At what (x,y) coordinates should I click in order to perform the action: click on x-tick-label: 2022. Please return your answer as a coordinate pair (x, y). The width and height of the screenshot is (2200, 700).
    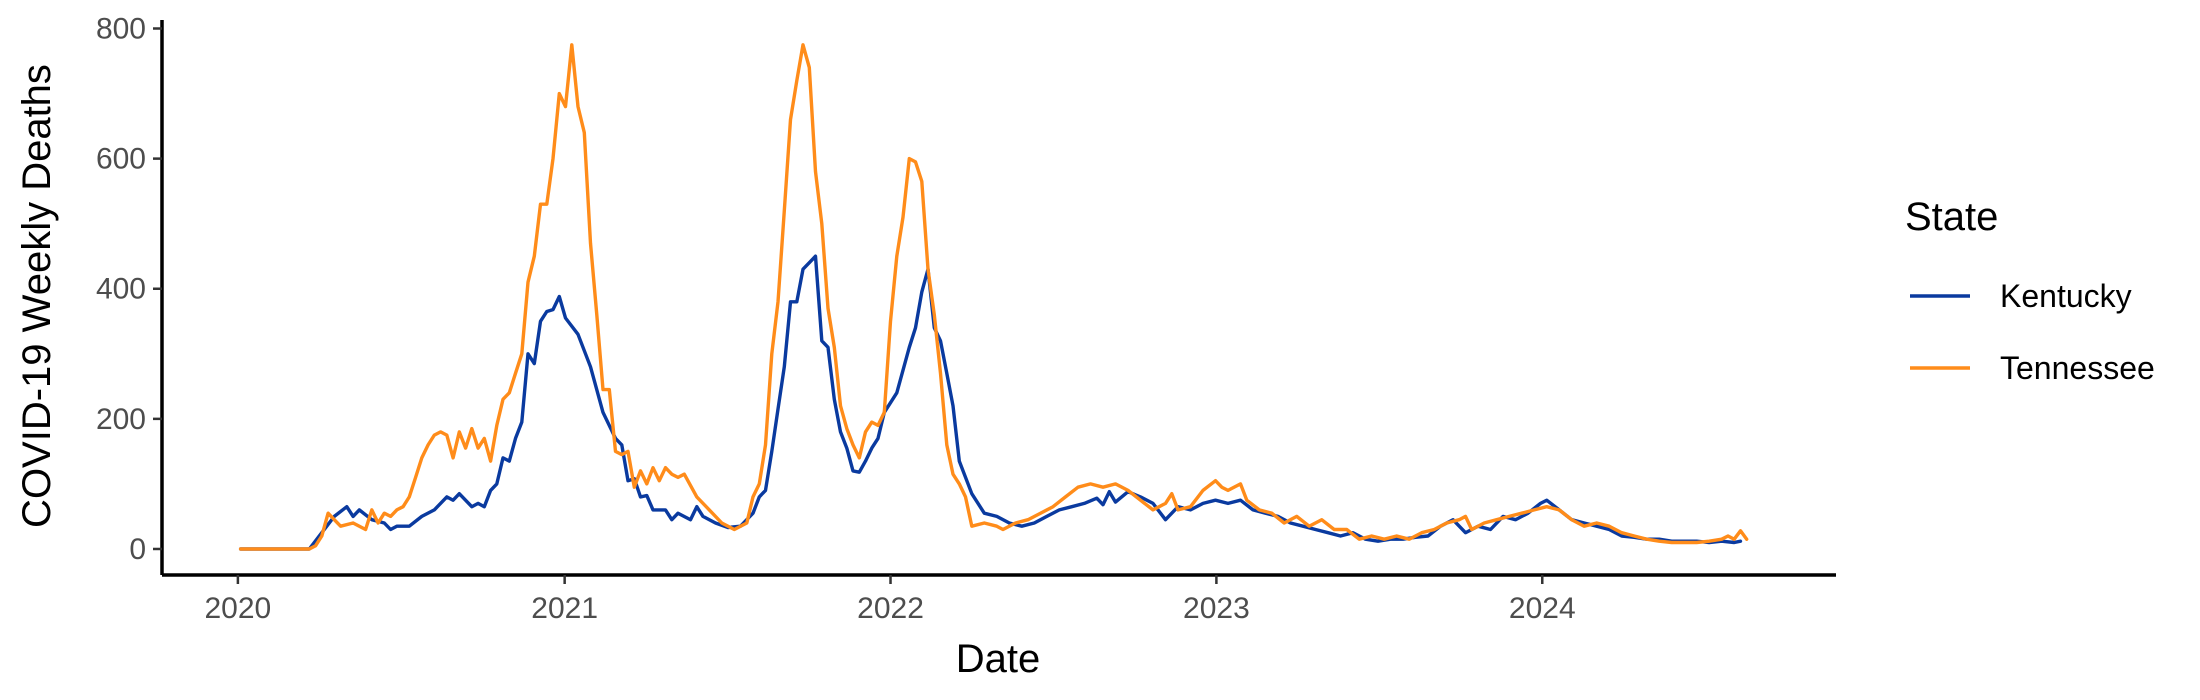
    Looking at the image, I should click on (890, 608).